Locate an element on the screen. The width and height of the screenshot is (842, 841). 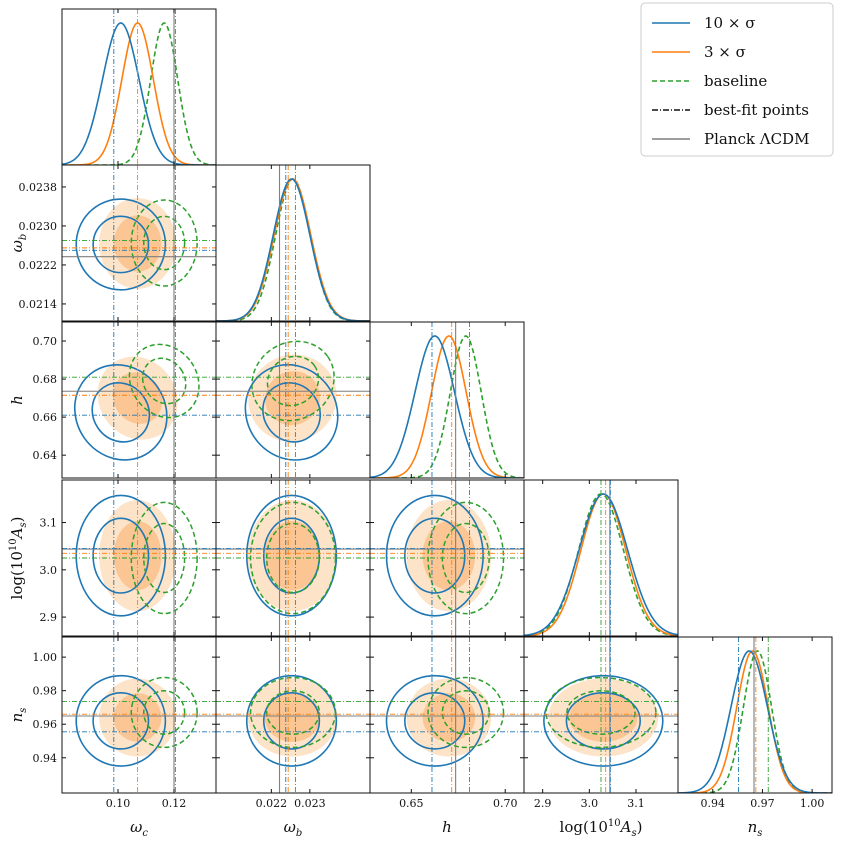
legend-label: 10 × σ is located at coordinates (729, 23).